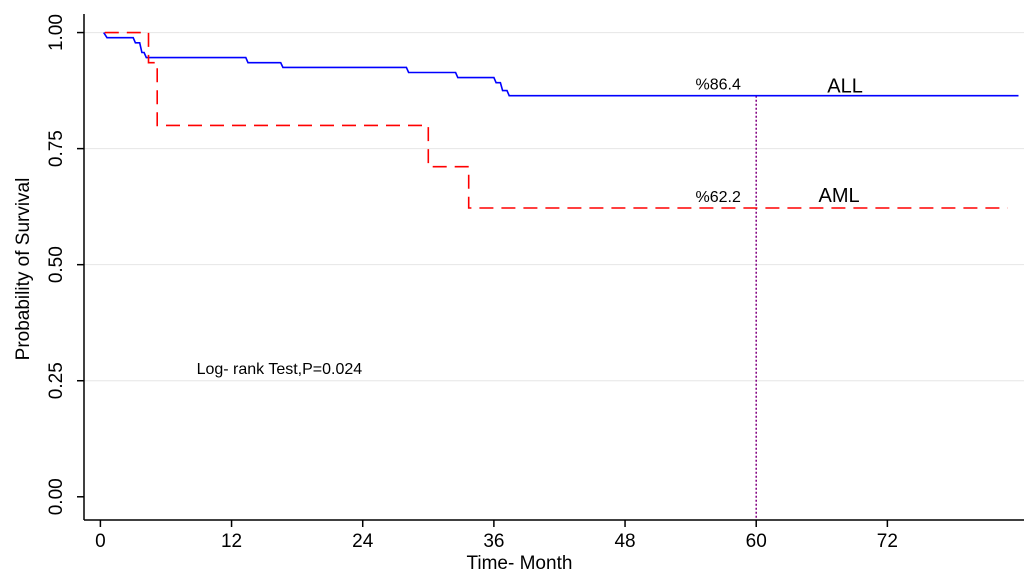 The image size is (1027, 577). Describe the element at coordinates (756, 541) in the screenshot. I see `x-tick-label-60: 60` at that location.